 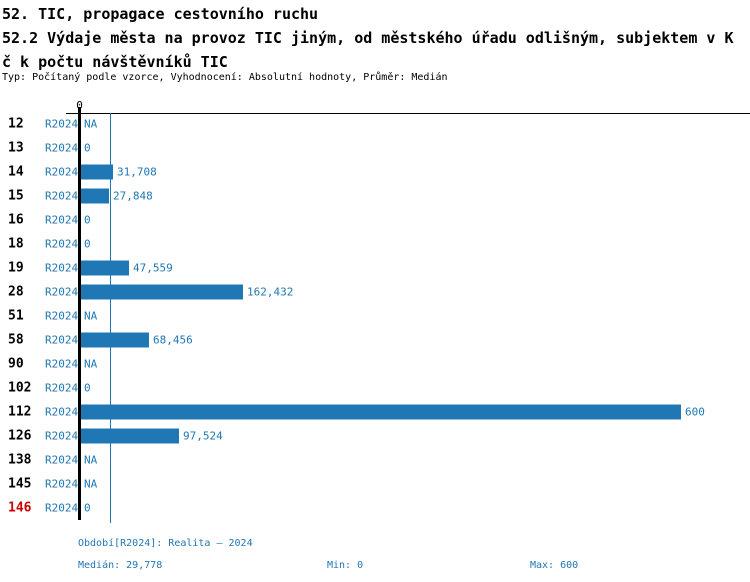 What do you see at coordinates (375, 388) in the screenshot?
I see `table-row: 102 R2024 0` at bounding box center [375, 388].